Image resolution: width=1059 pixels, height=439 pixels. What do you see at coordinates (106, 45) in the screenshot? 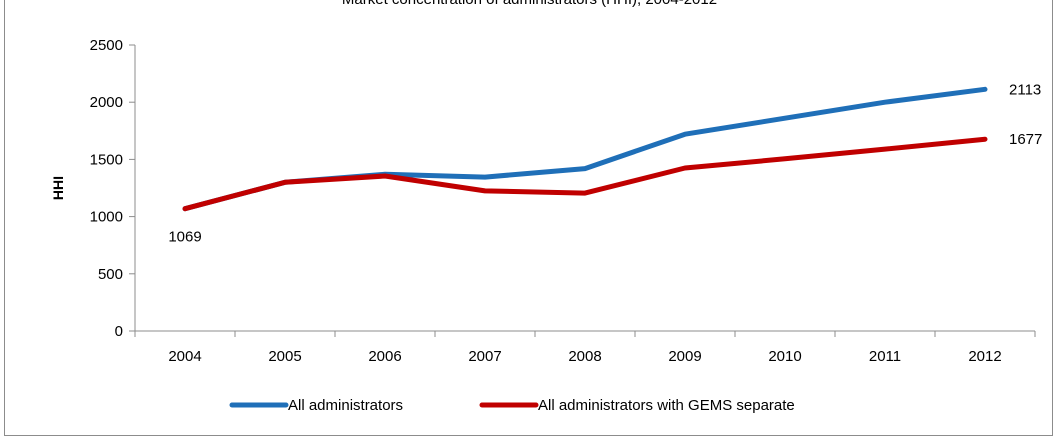
I see `y-tick-label: 2500` at bounding box center [106, 45].